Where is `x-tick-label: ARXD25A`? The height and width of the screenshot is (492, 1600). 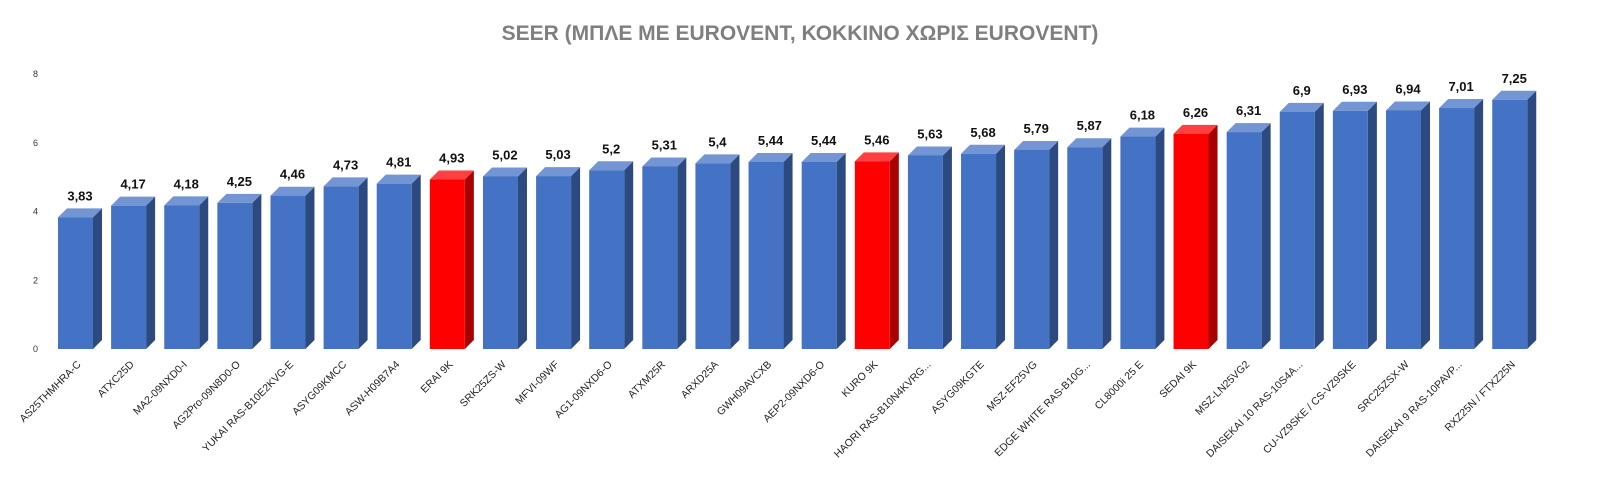
x-tick-label: ARXD25A is located at coordinates (700, 380).